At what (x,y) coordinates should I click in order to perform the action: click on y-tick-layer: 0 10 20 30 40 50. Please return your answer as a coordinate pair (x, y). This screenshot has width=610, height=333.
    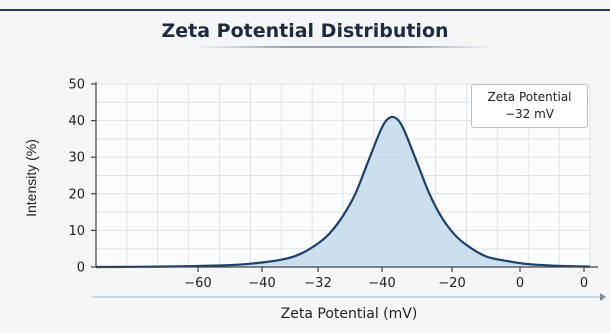
    Looking at the image, I should click on (82, 177).